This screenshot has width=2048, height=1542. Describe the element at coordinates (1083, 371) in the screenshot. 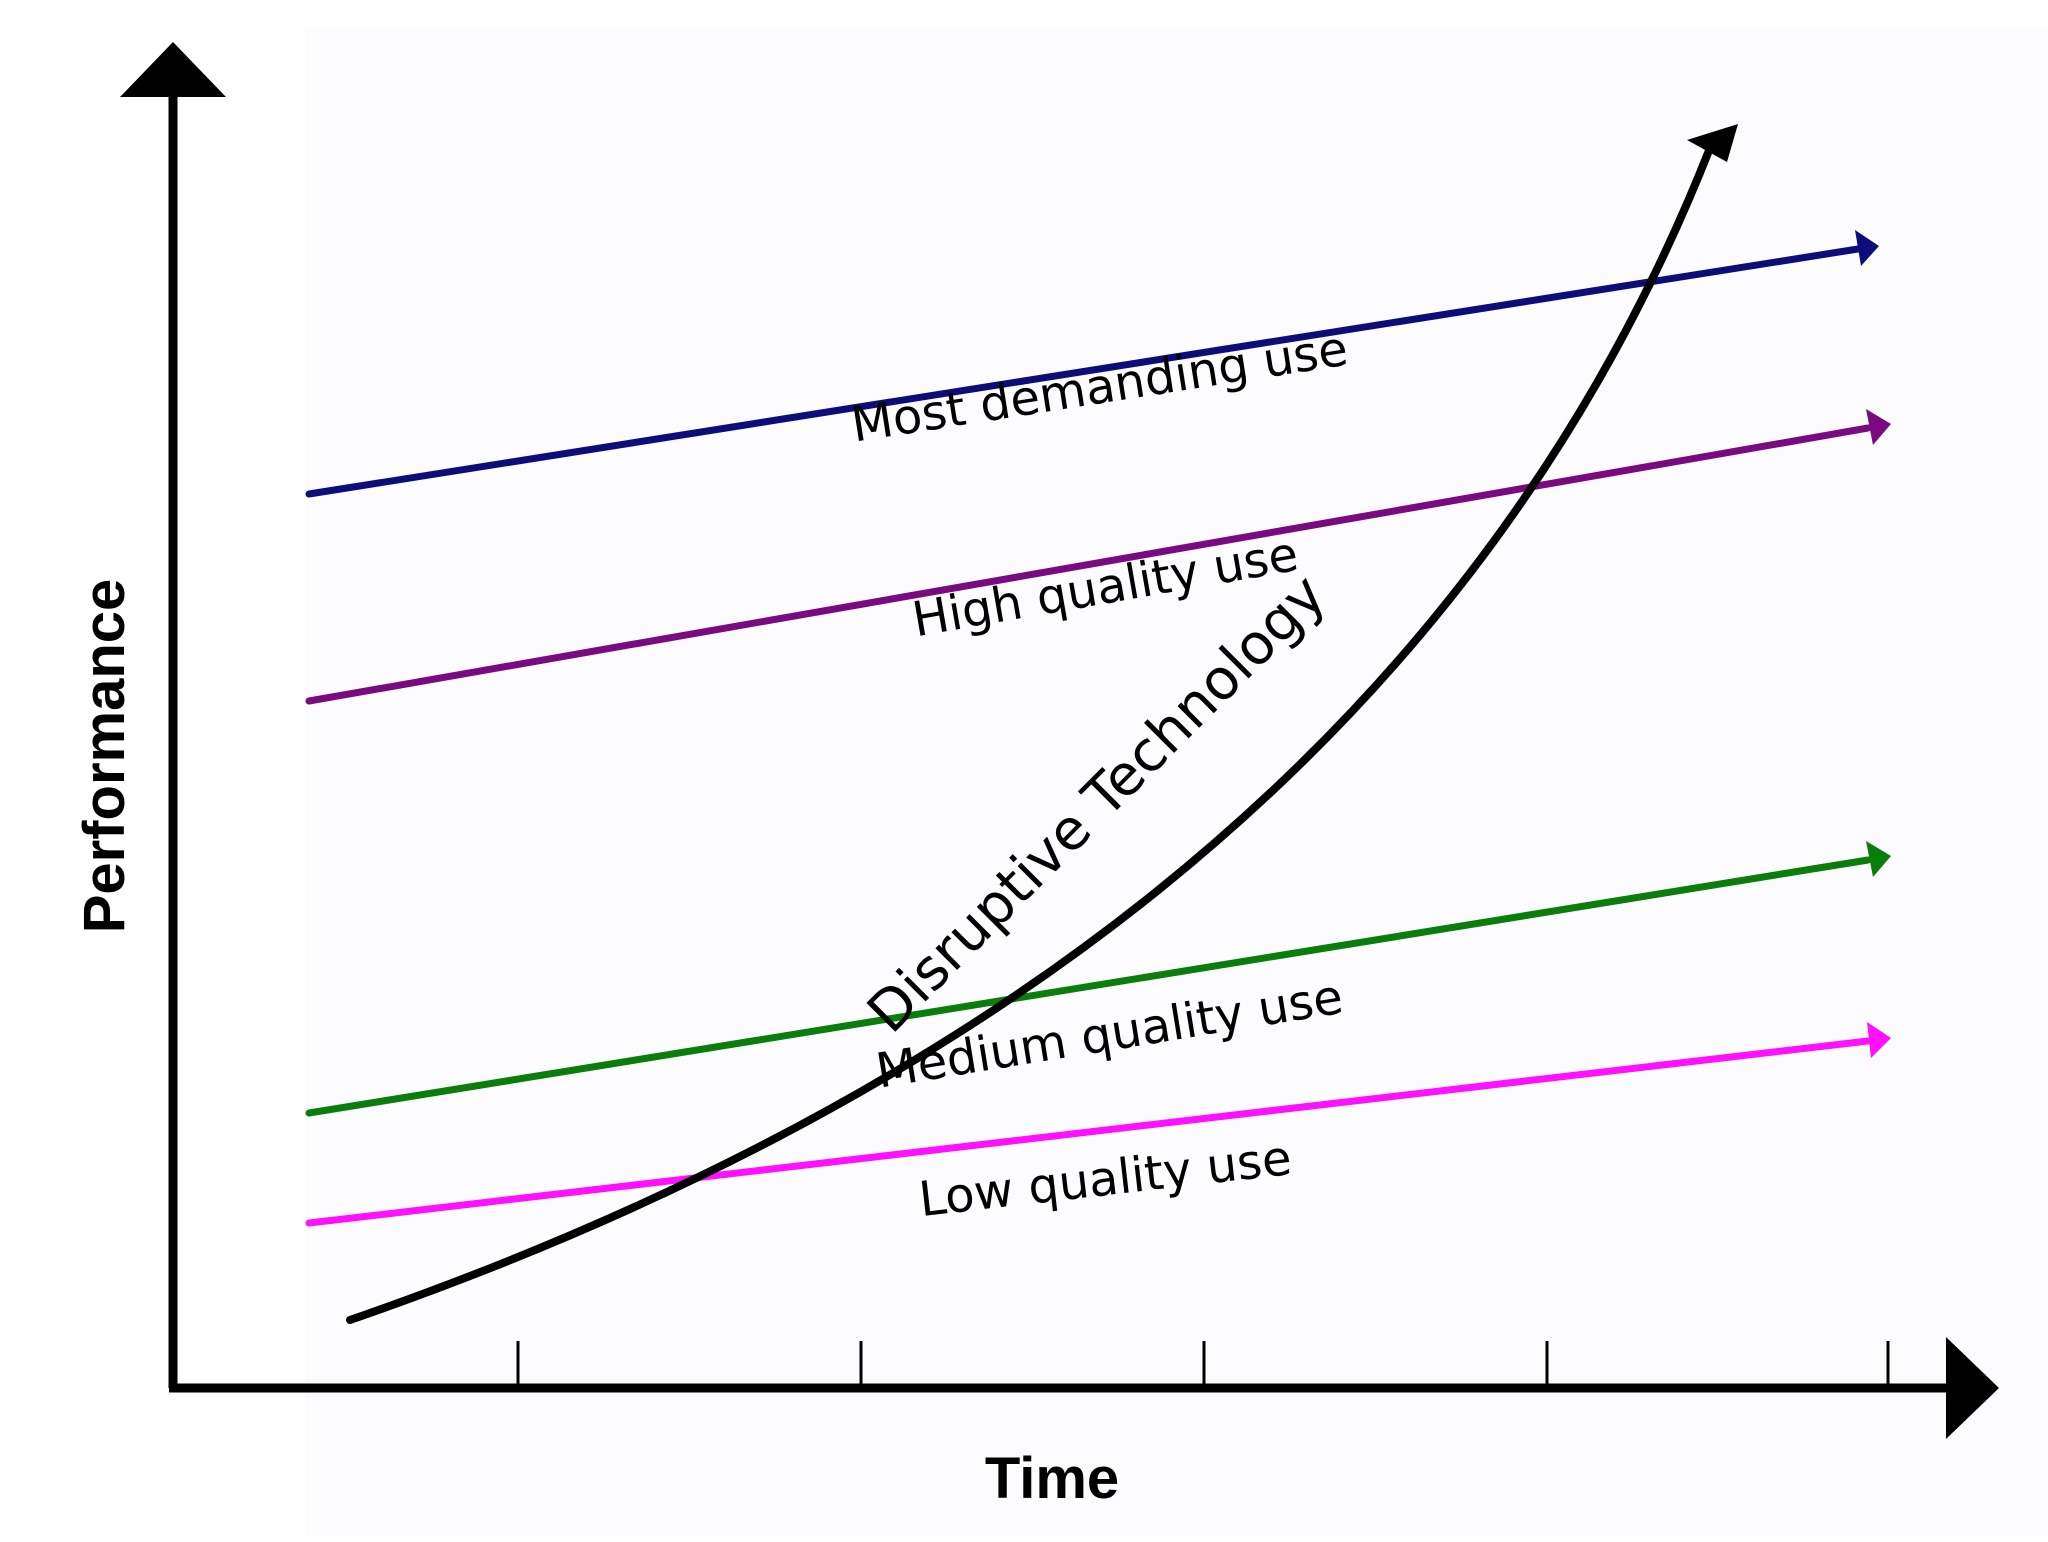

I see `most-demanding-line` at that location.